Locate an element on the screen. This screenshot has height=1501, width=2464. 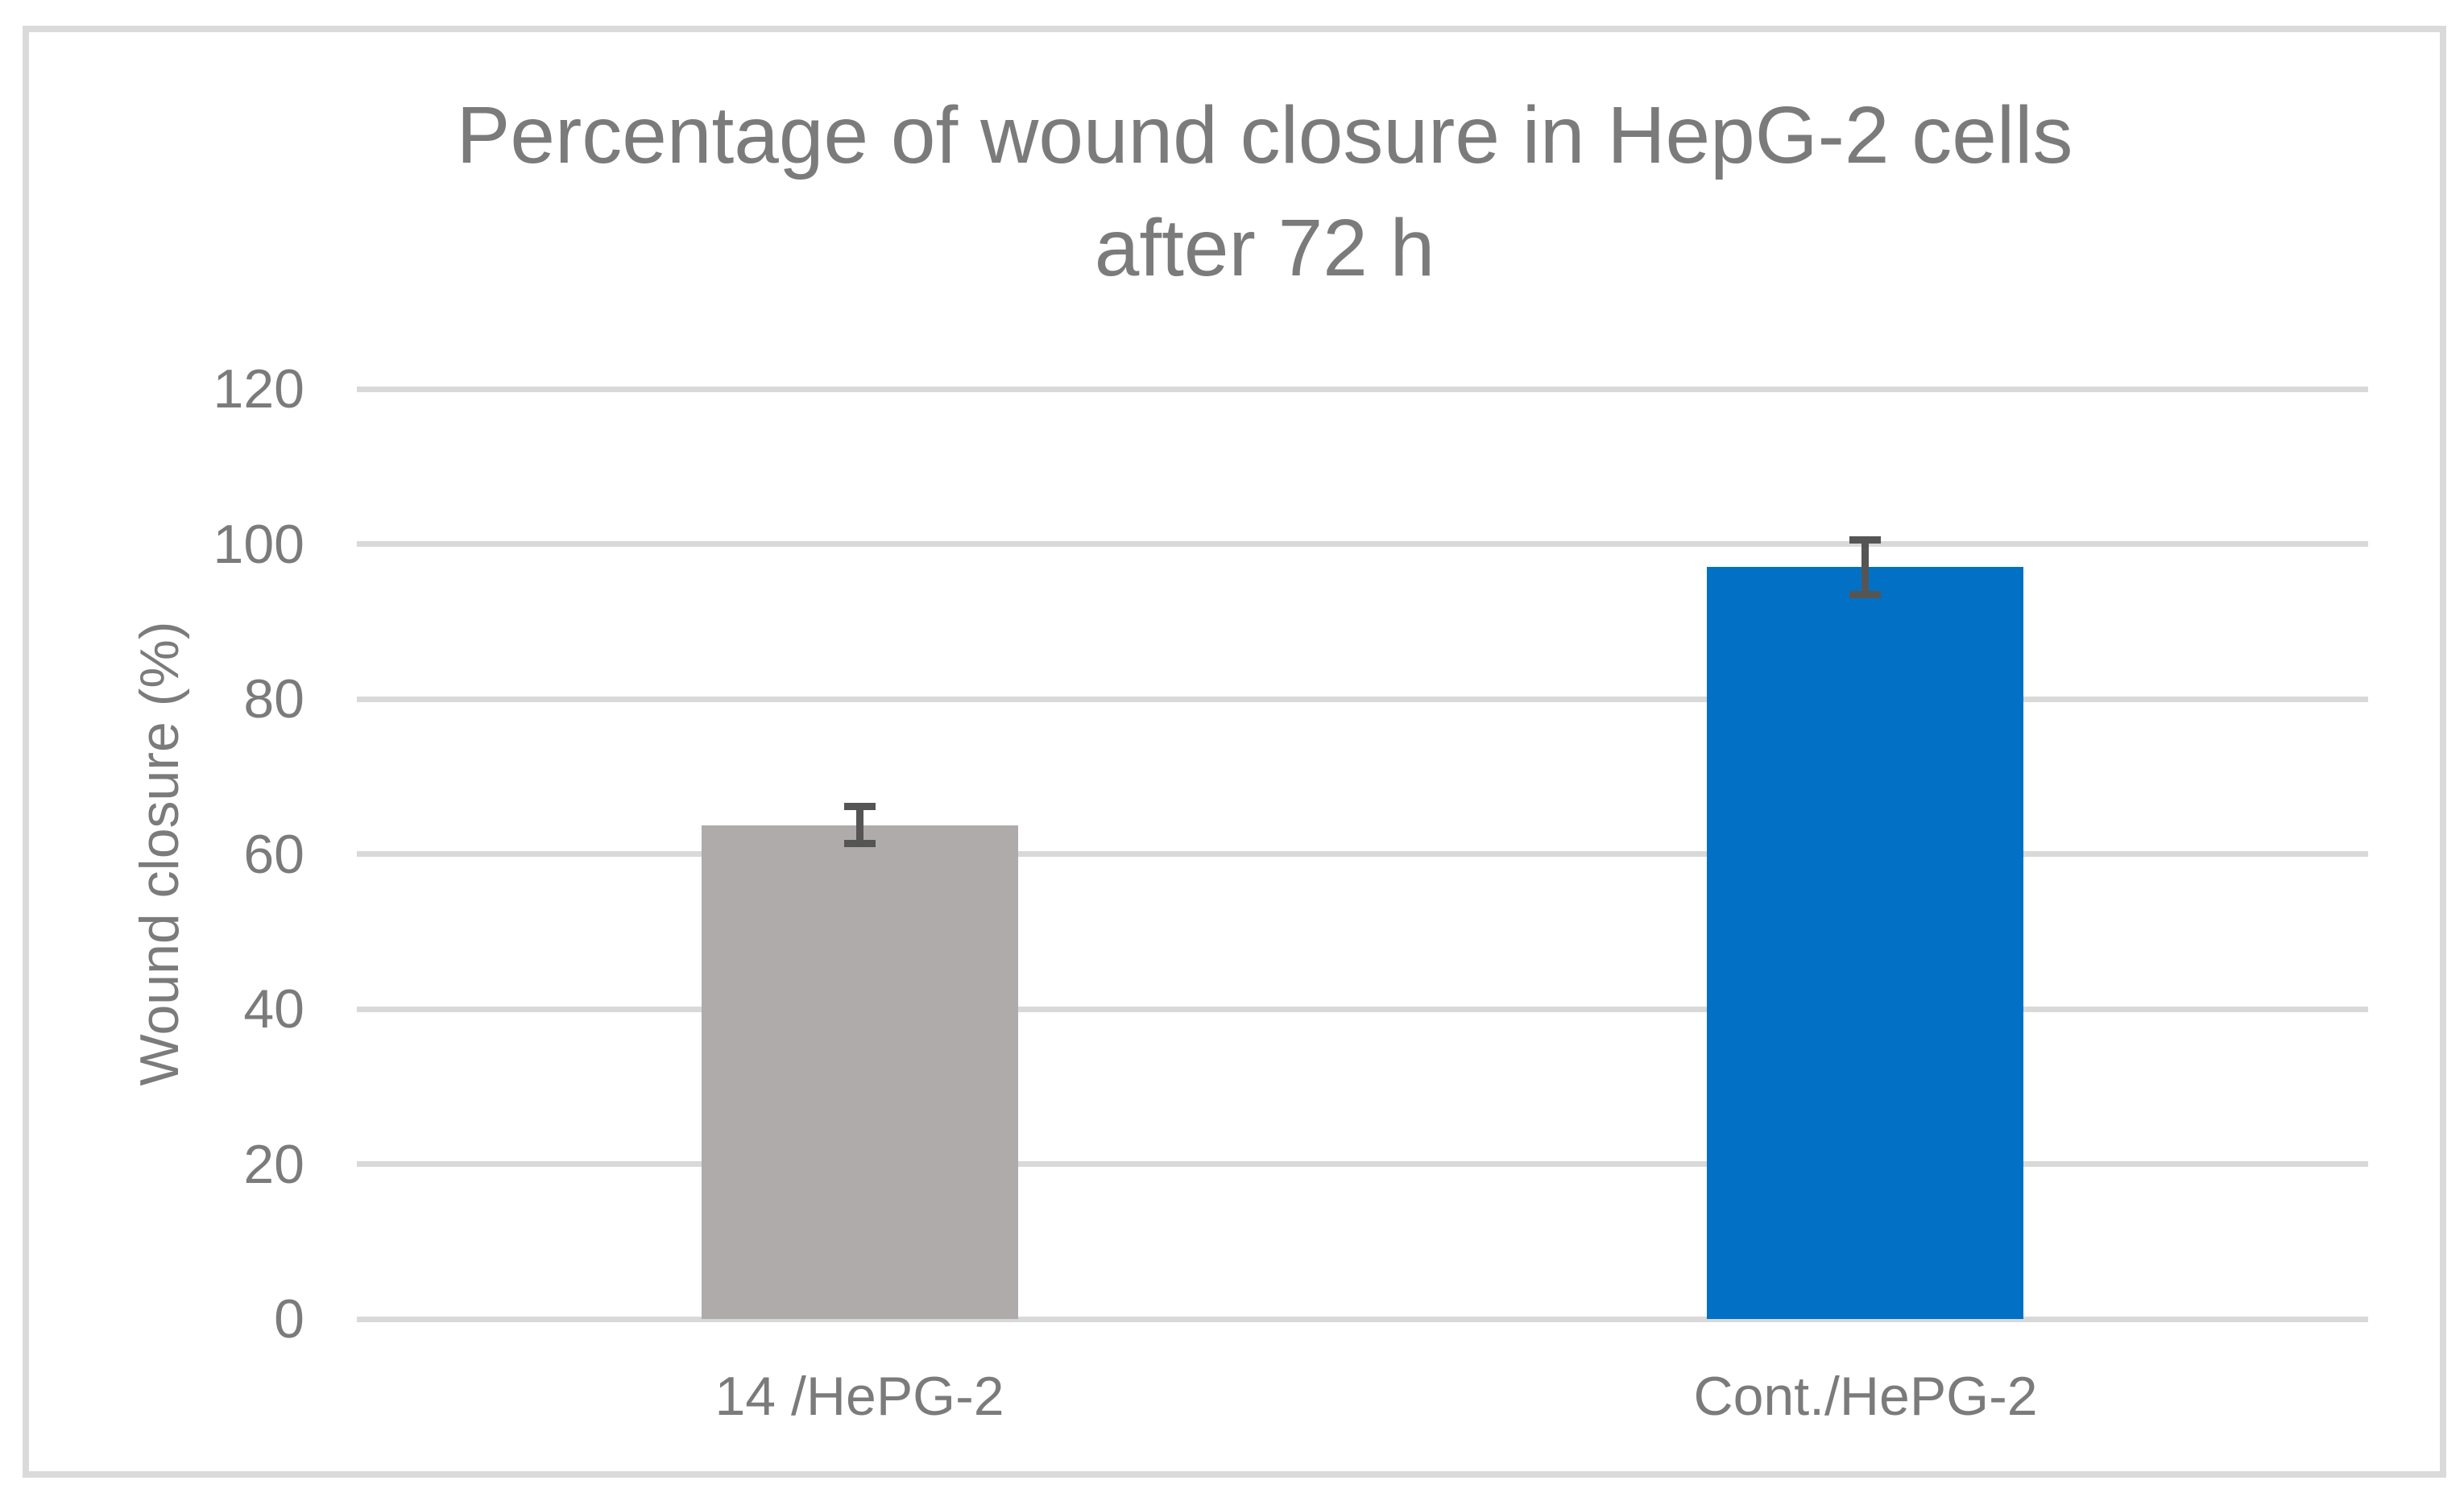
y-tick-label: 100 is located at coordinates (258, 544).